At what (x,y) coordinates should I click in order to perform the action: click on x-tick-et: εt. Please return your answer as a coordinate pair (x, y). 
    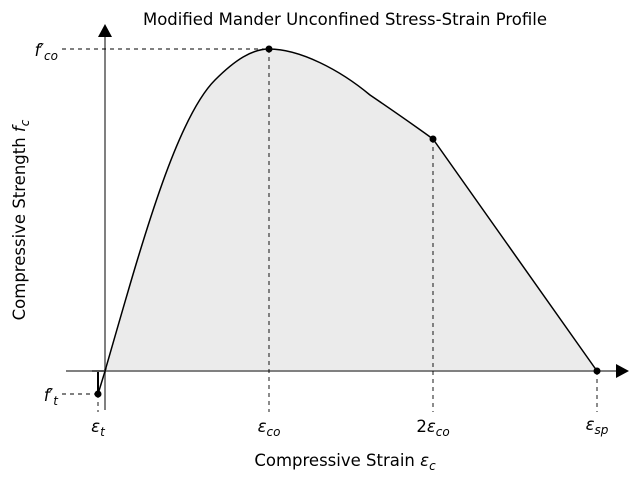
    Looking at the image, I should click on (98, 428).